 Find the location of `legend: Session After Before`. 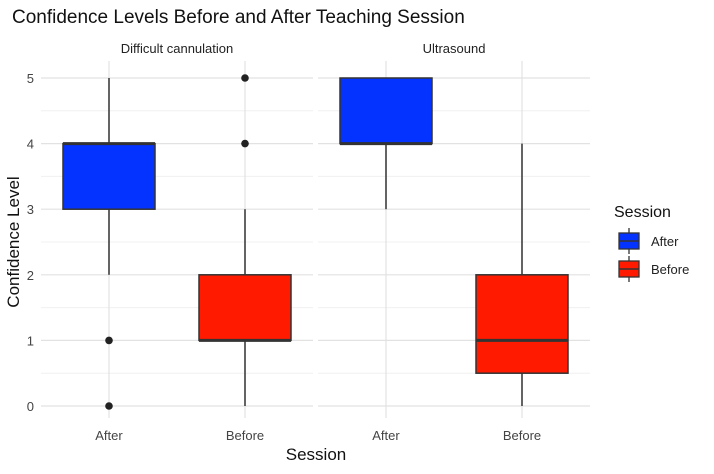

legend: Session After Before is located at coordinates (651, 243).